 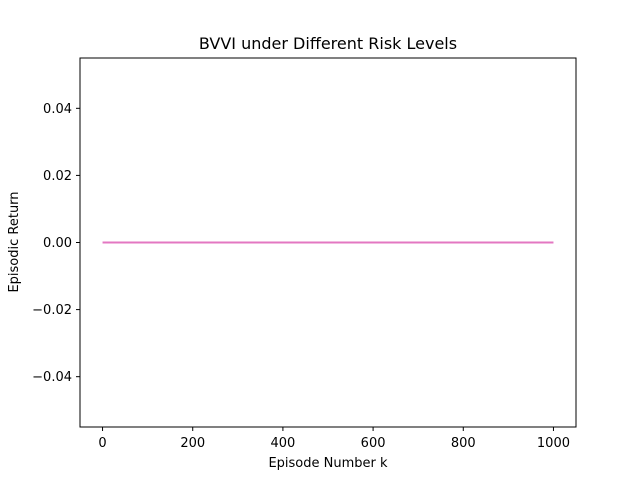 What do you see at coordinates (52, 310) in the screenshot?
I see `y-tick-label: −0.02` at bounding box center [52, 310].